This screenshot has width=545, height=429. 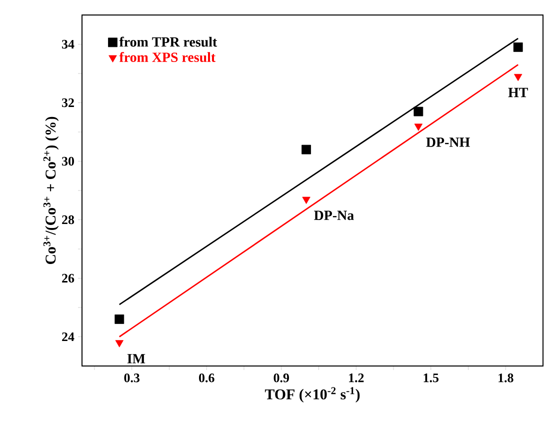 What do you see at coordinates (136, 359) in the screenshot?
I see `annotation: IM` at bounding box center [136, 359].